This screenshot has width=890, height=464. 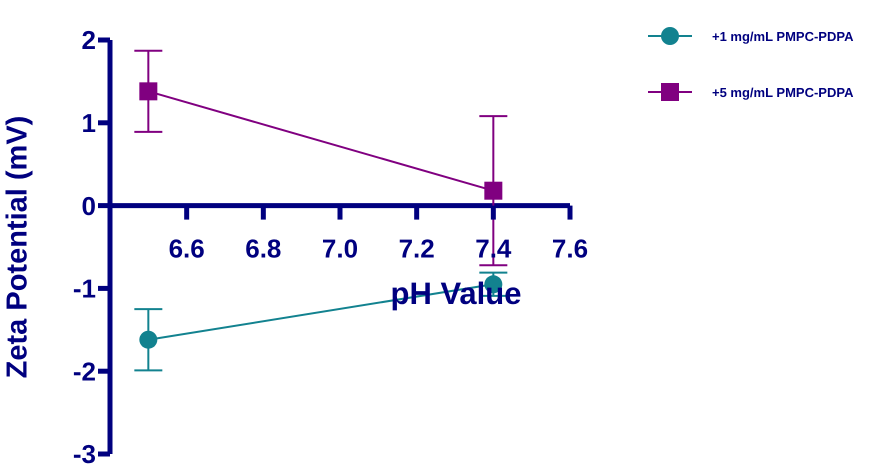 What do you see at coordinates (89, 40) in the screenshot?
I see `y-tick-label: 2` at bounding box center [89, 40].